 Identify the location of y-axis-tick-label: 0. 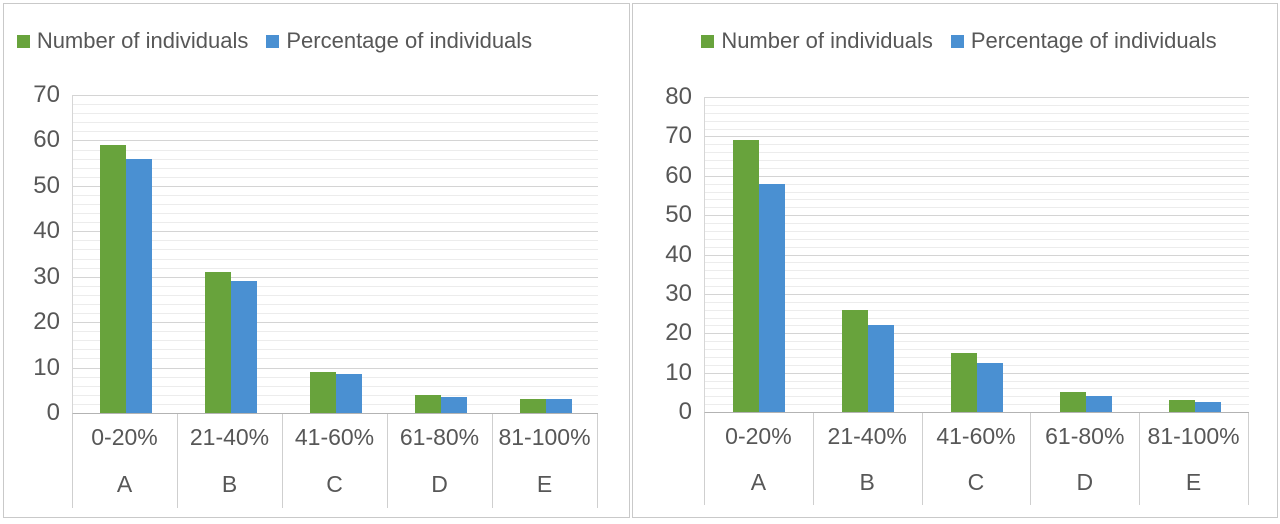
(53, 412).